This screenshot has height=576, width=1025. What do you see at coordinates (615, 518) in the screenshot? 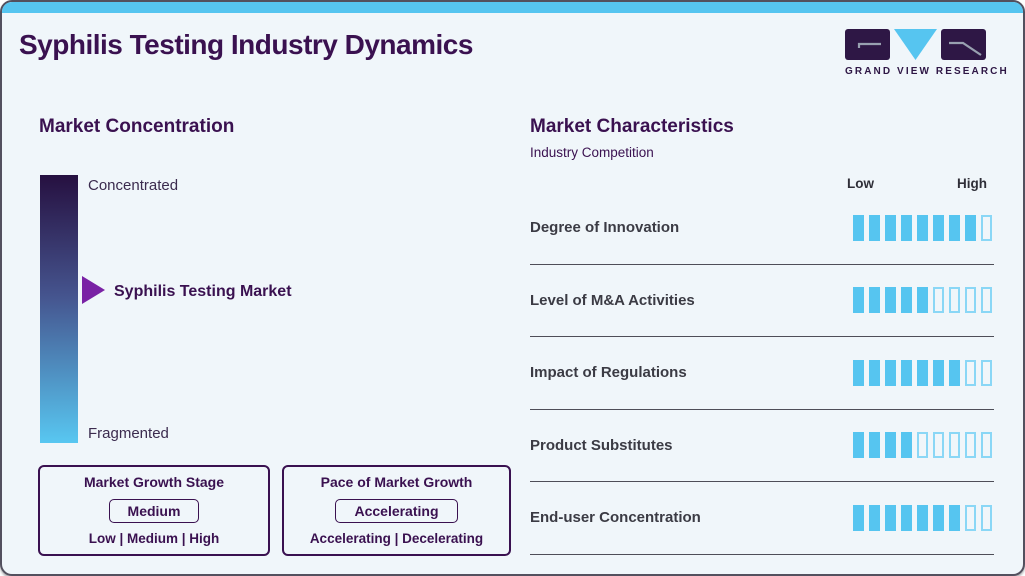
I see `characteristic-label: End-user Concentration` at bounding box center [615, 518].